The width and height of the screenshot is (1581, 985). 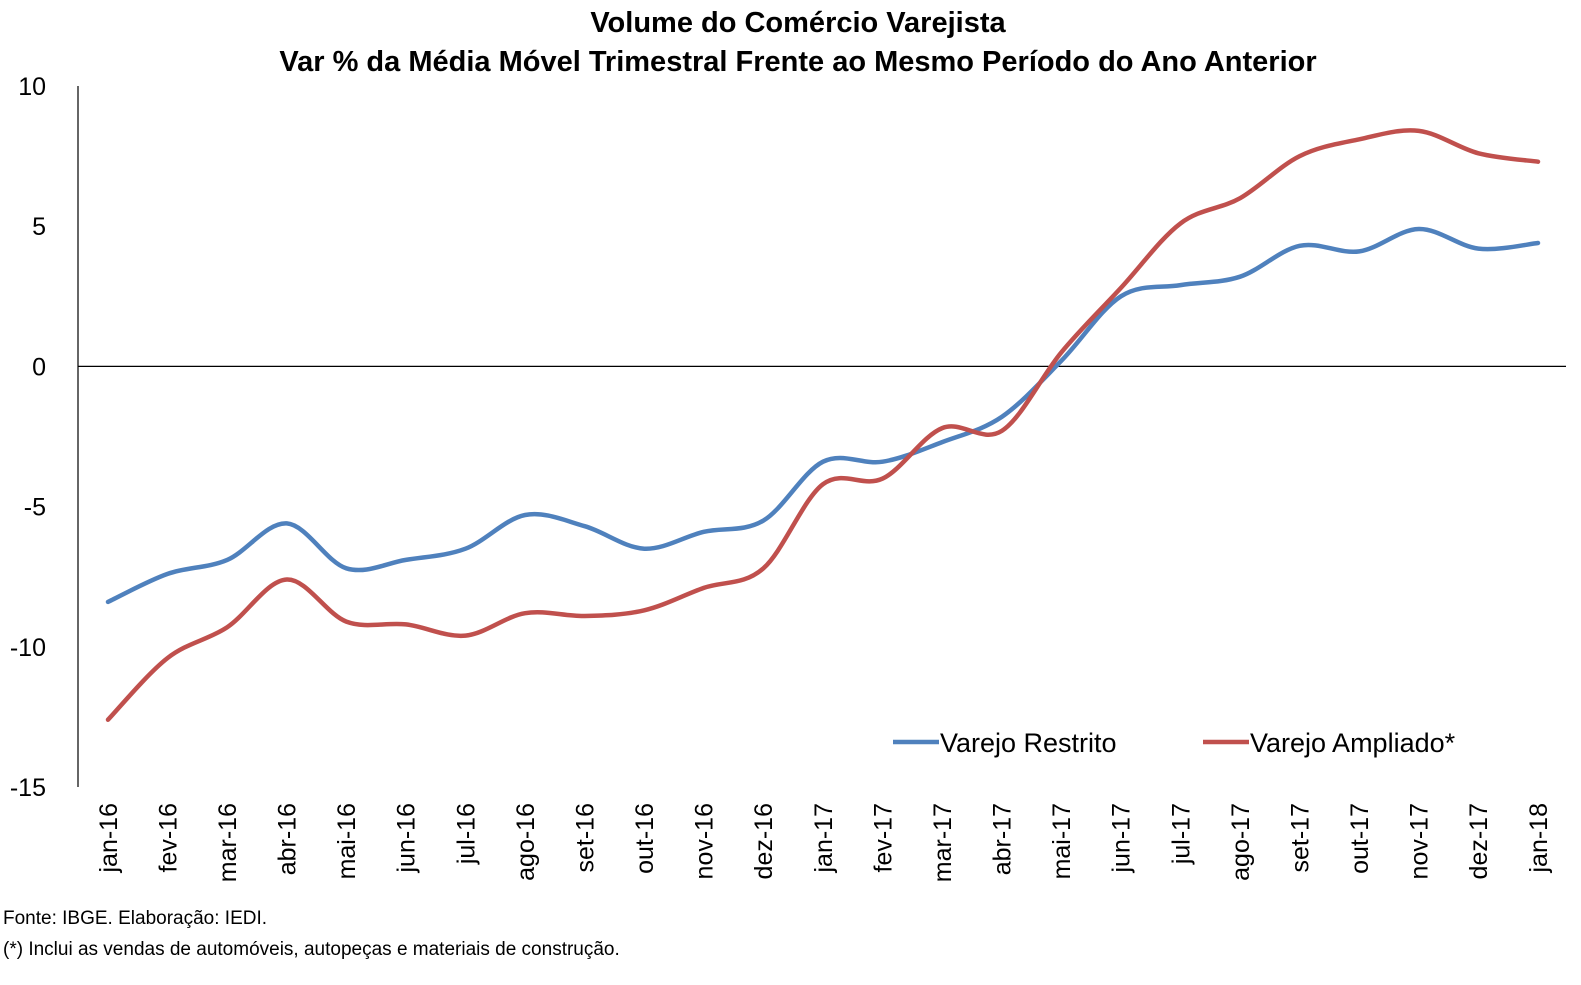 What do you see at coordinates (28, 788) in the screenshot?
I see `y-tick-label: -15` at bounding box center [28, 788].